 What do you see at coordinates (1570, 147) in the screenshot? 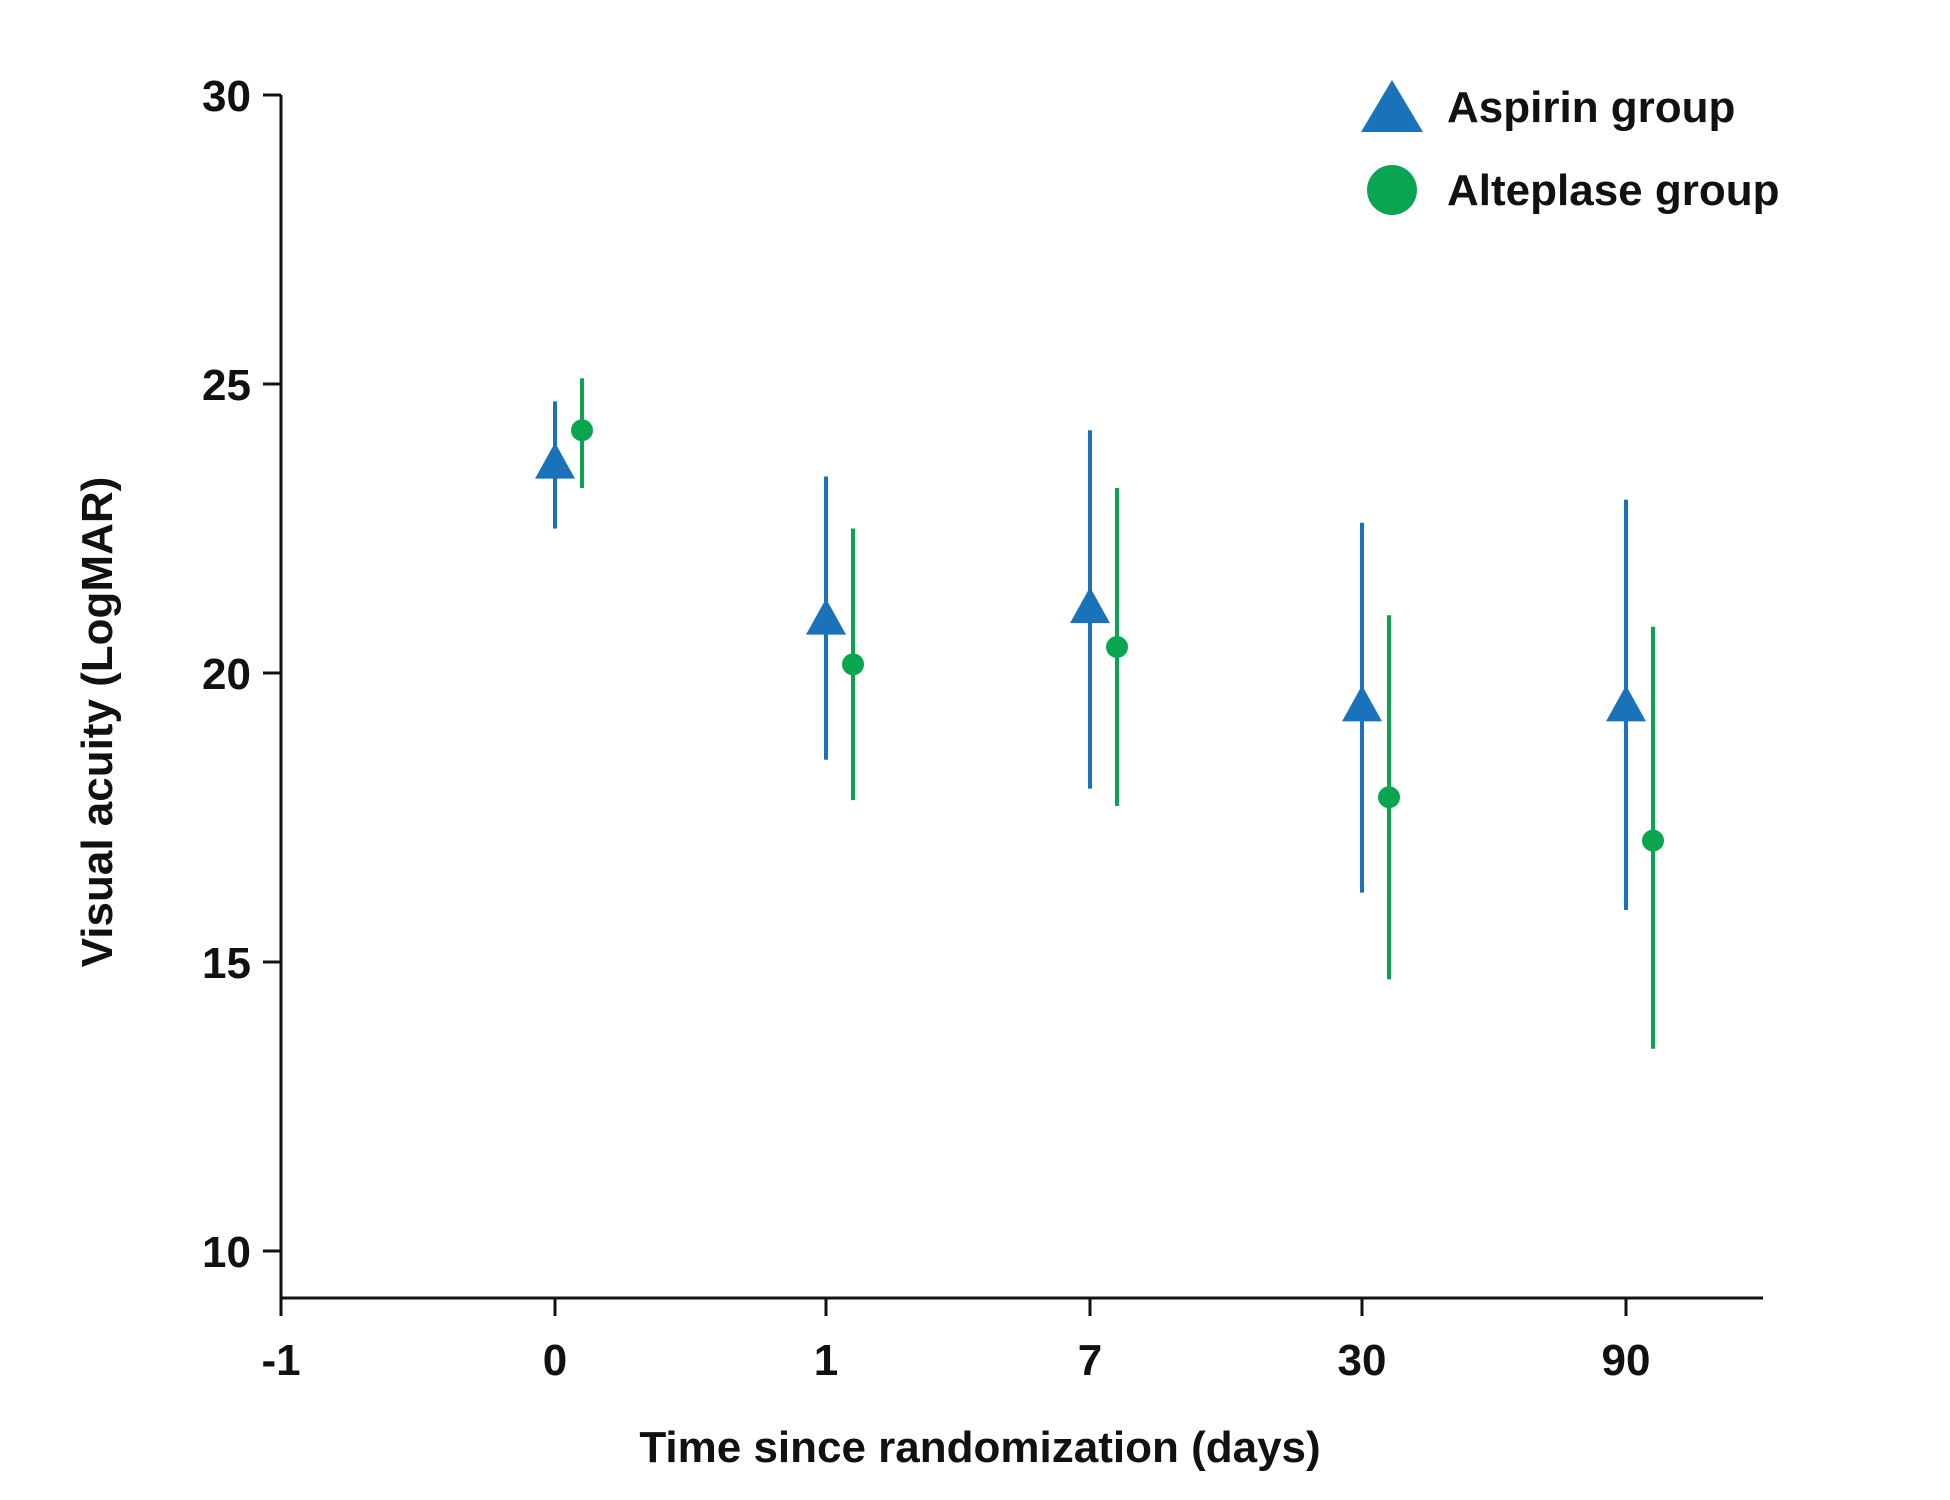
I see `legend: Aspirin group Alteplase group` at bounding box center [1570, 147].